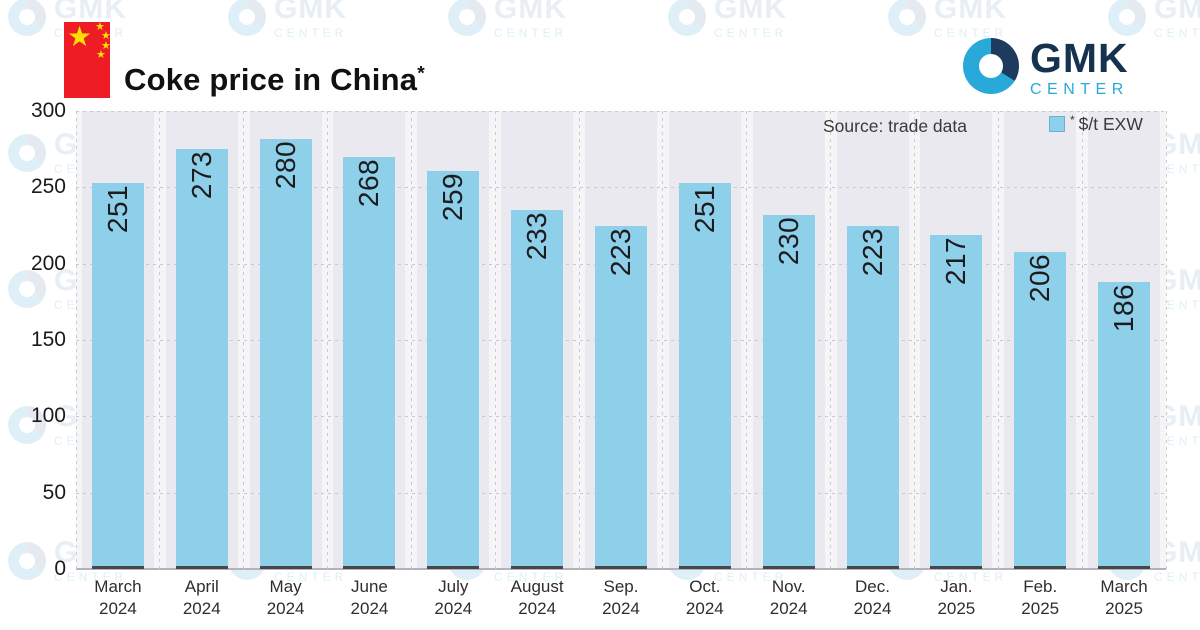 The height and width of the screenshot is (630, 1200). What do you see at coordinates (1124, 598) in the screenshot?
I see `x-tick-label: March 2025` at bounding box center [1124, 598].